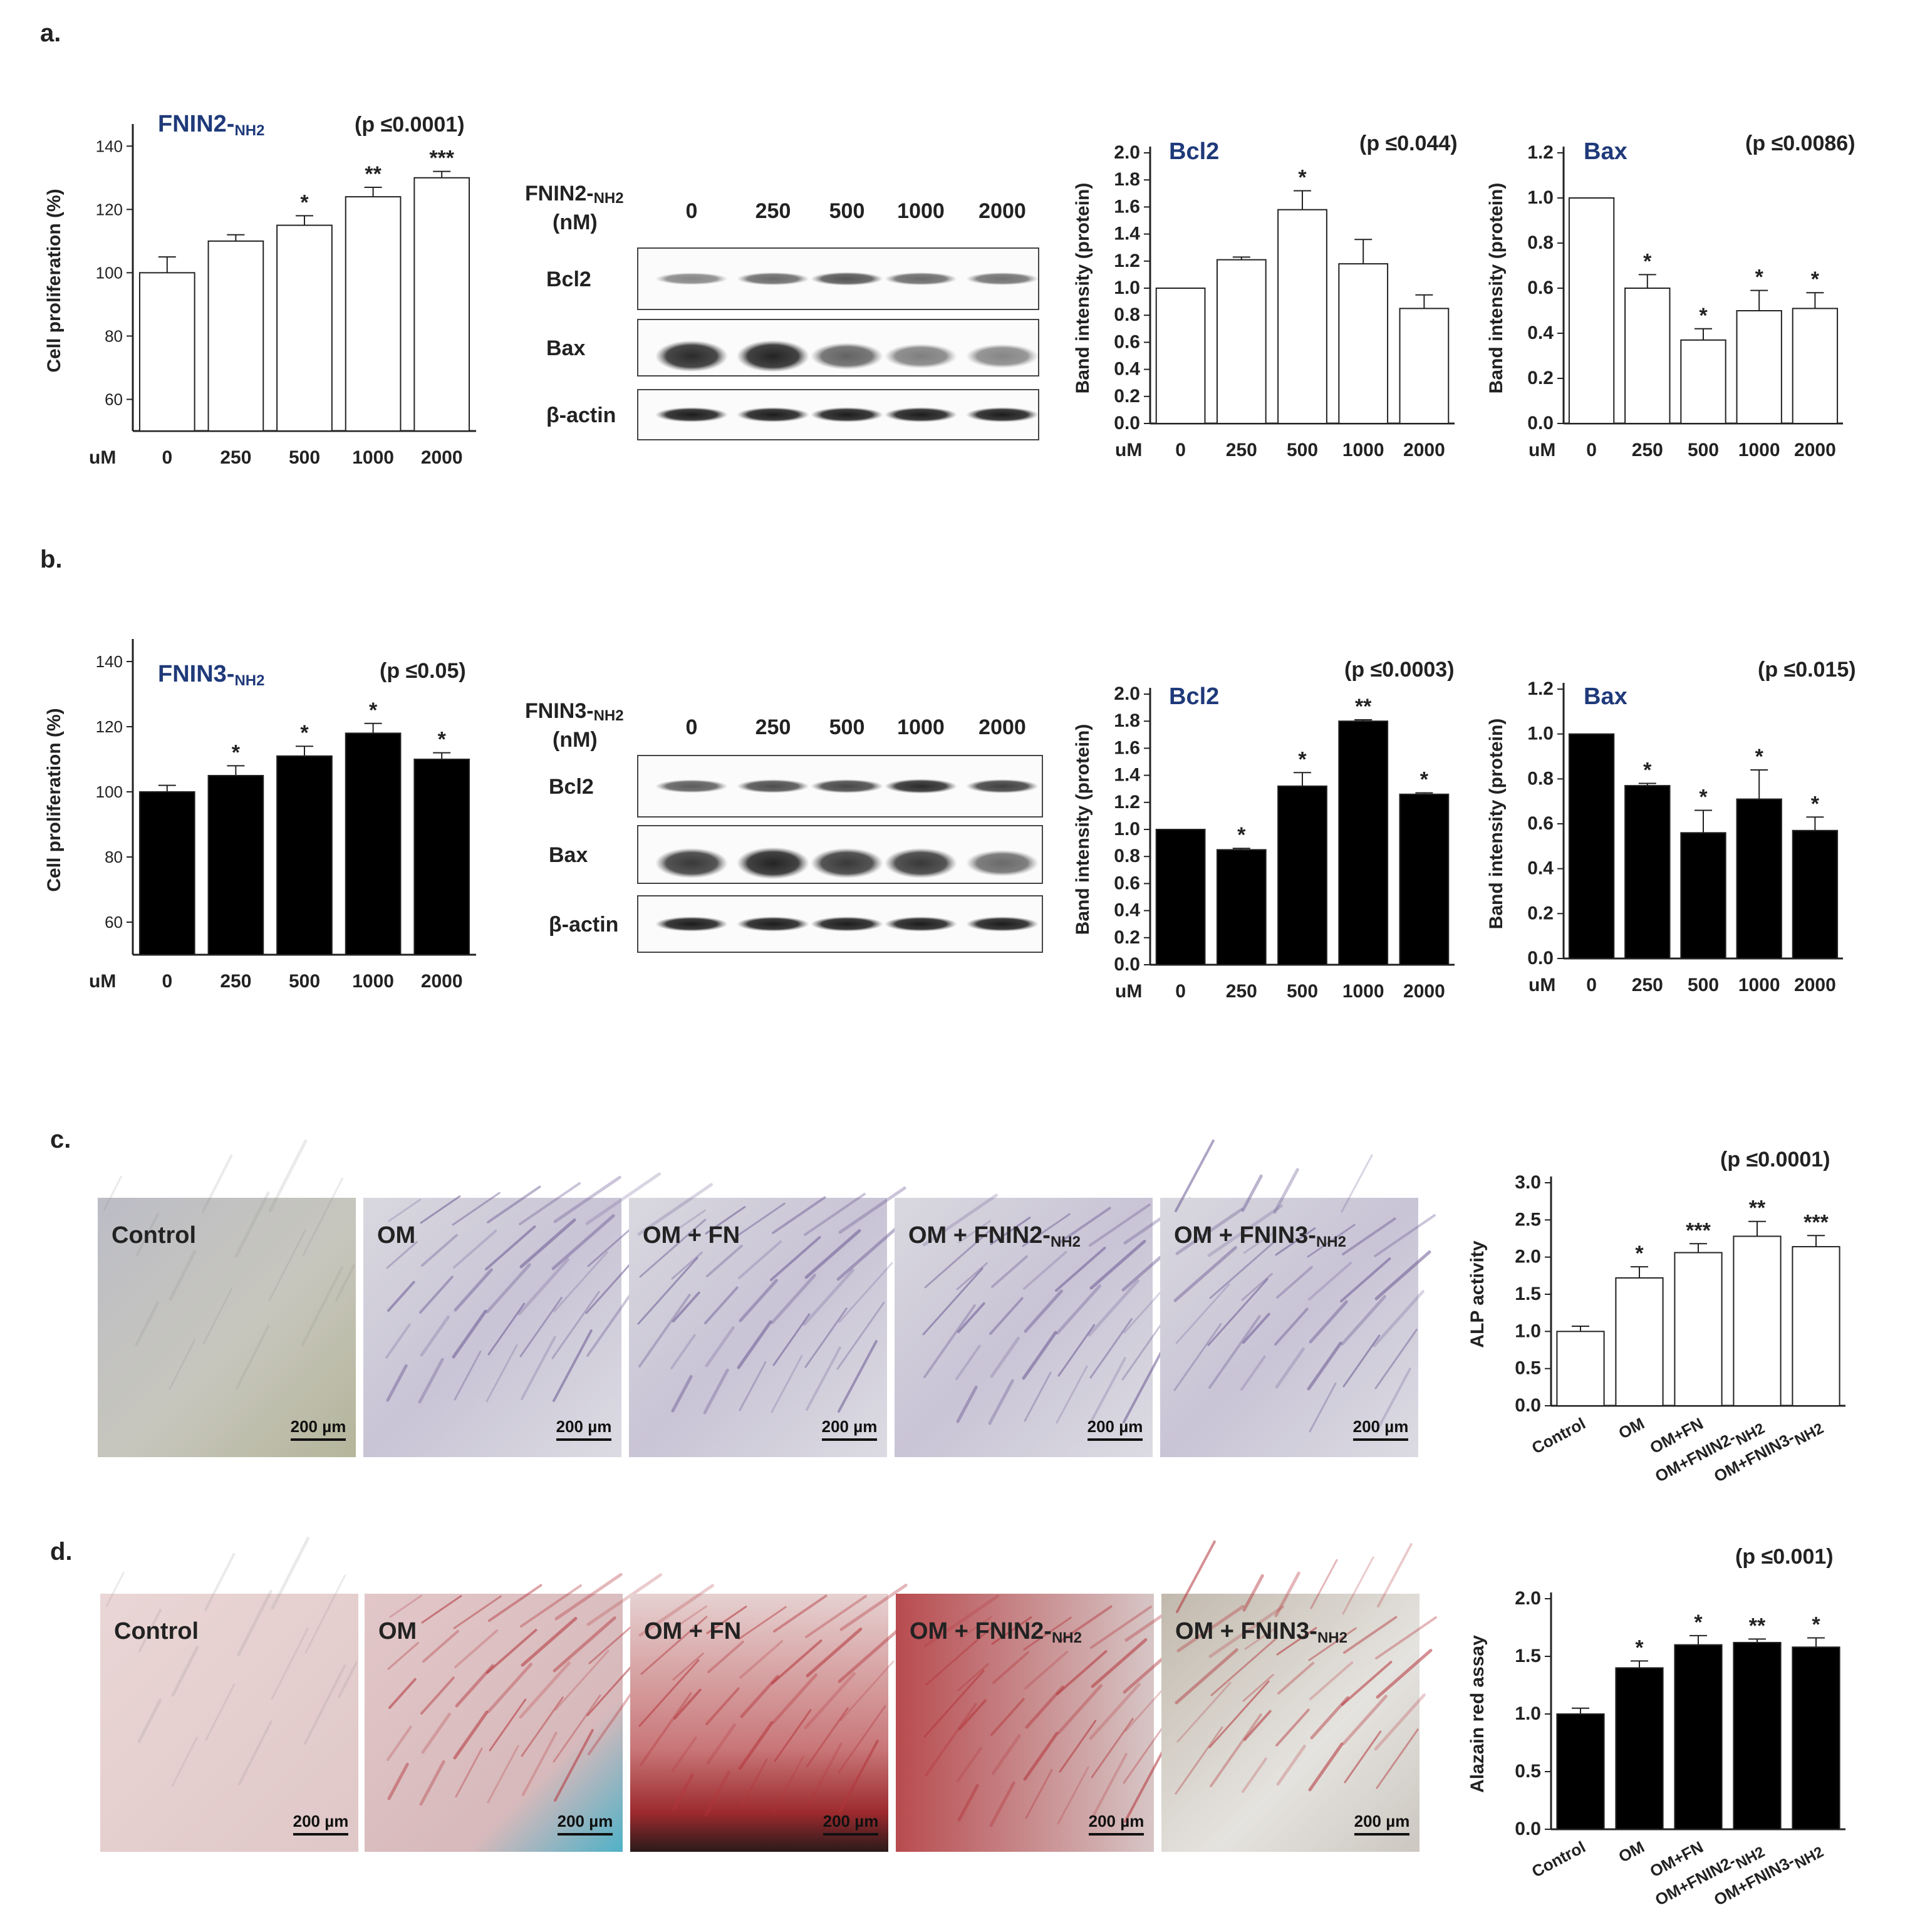 The height and width of the screenshot is (1932, 1910). I want to click on y-tick-label: 100, so click(109, 272).